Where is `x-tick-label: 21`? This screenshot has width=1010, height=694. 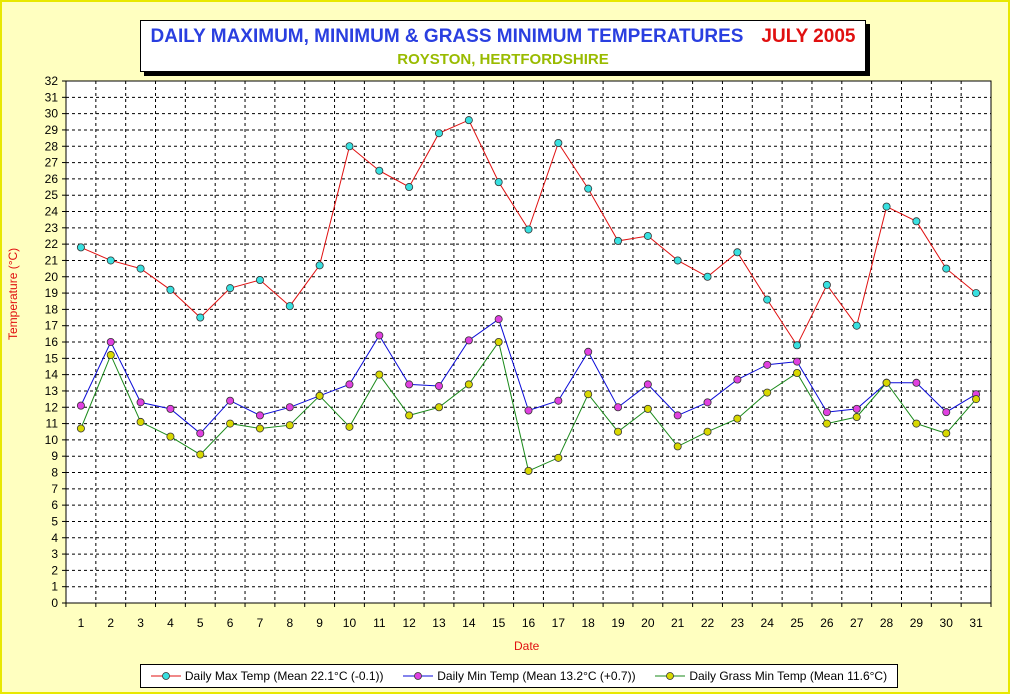 x-tick-label: 21 is located at coordinates (678, 623).